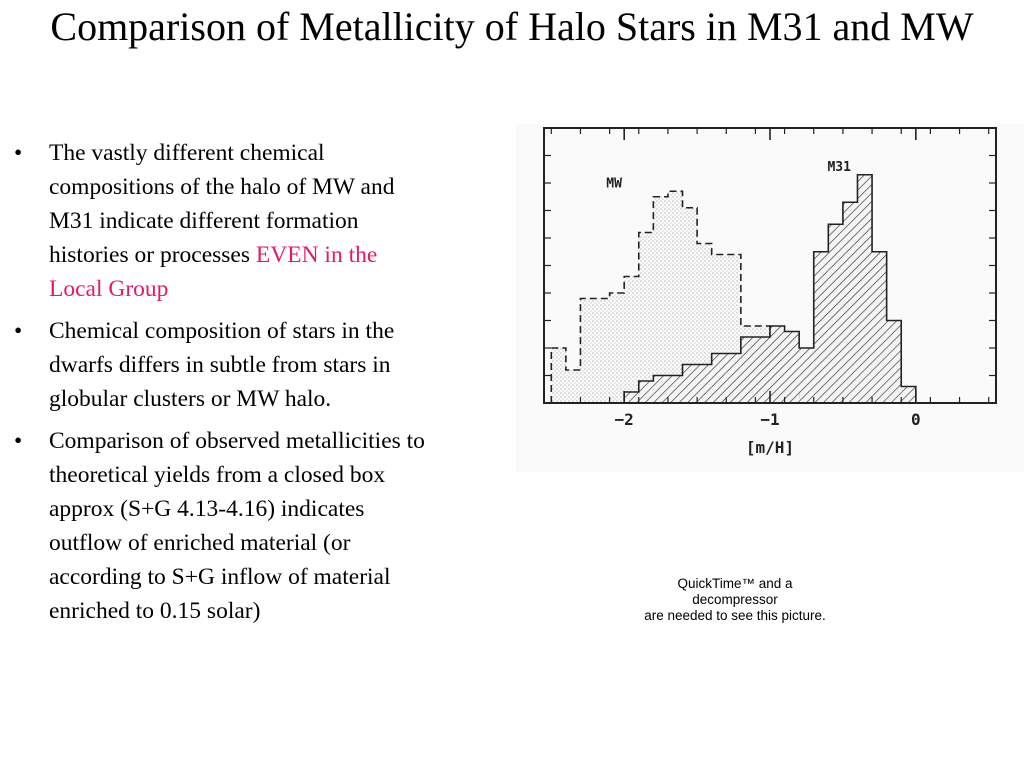 Image resolution: width=1024 pixels, height=768 pixels. I want to click on x-axis-label: [m/H], so click(770, 447).